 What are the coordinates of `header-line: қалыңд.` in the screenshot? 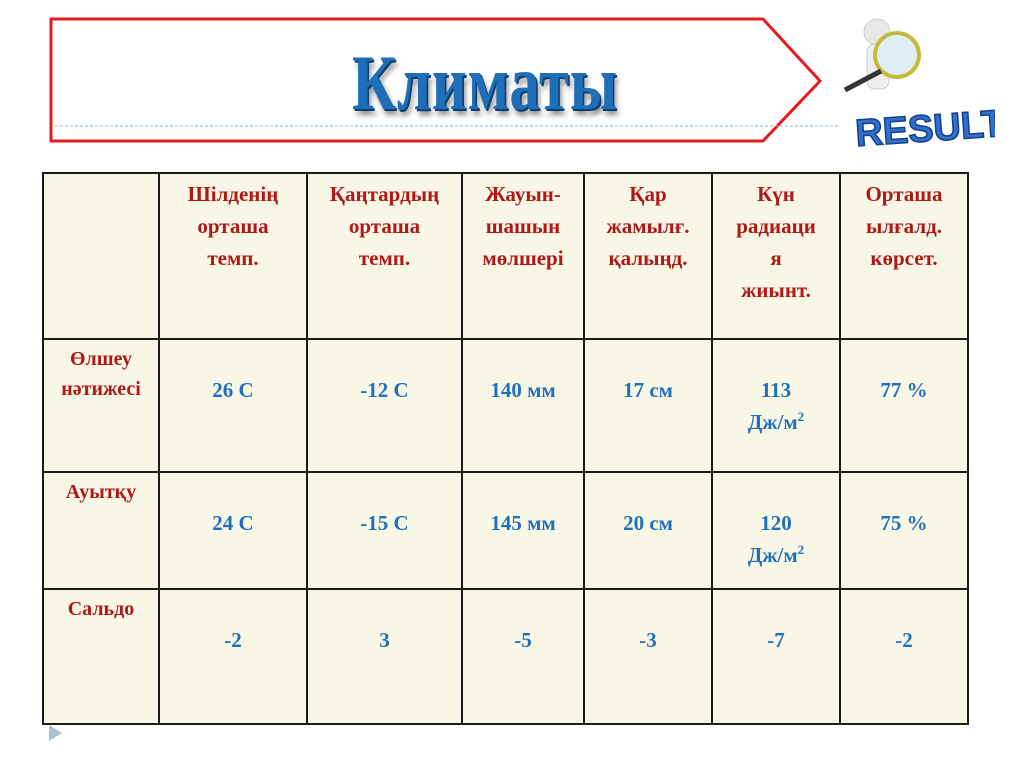 It's located at (648, 258).